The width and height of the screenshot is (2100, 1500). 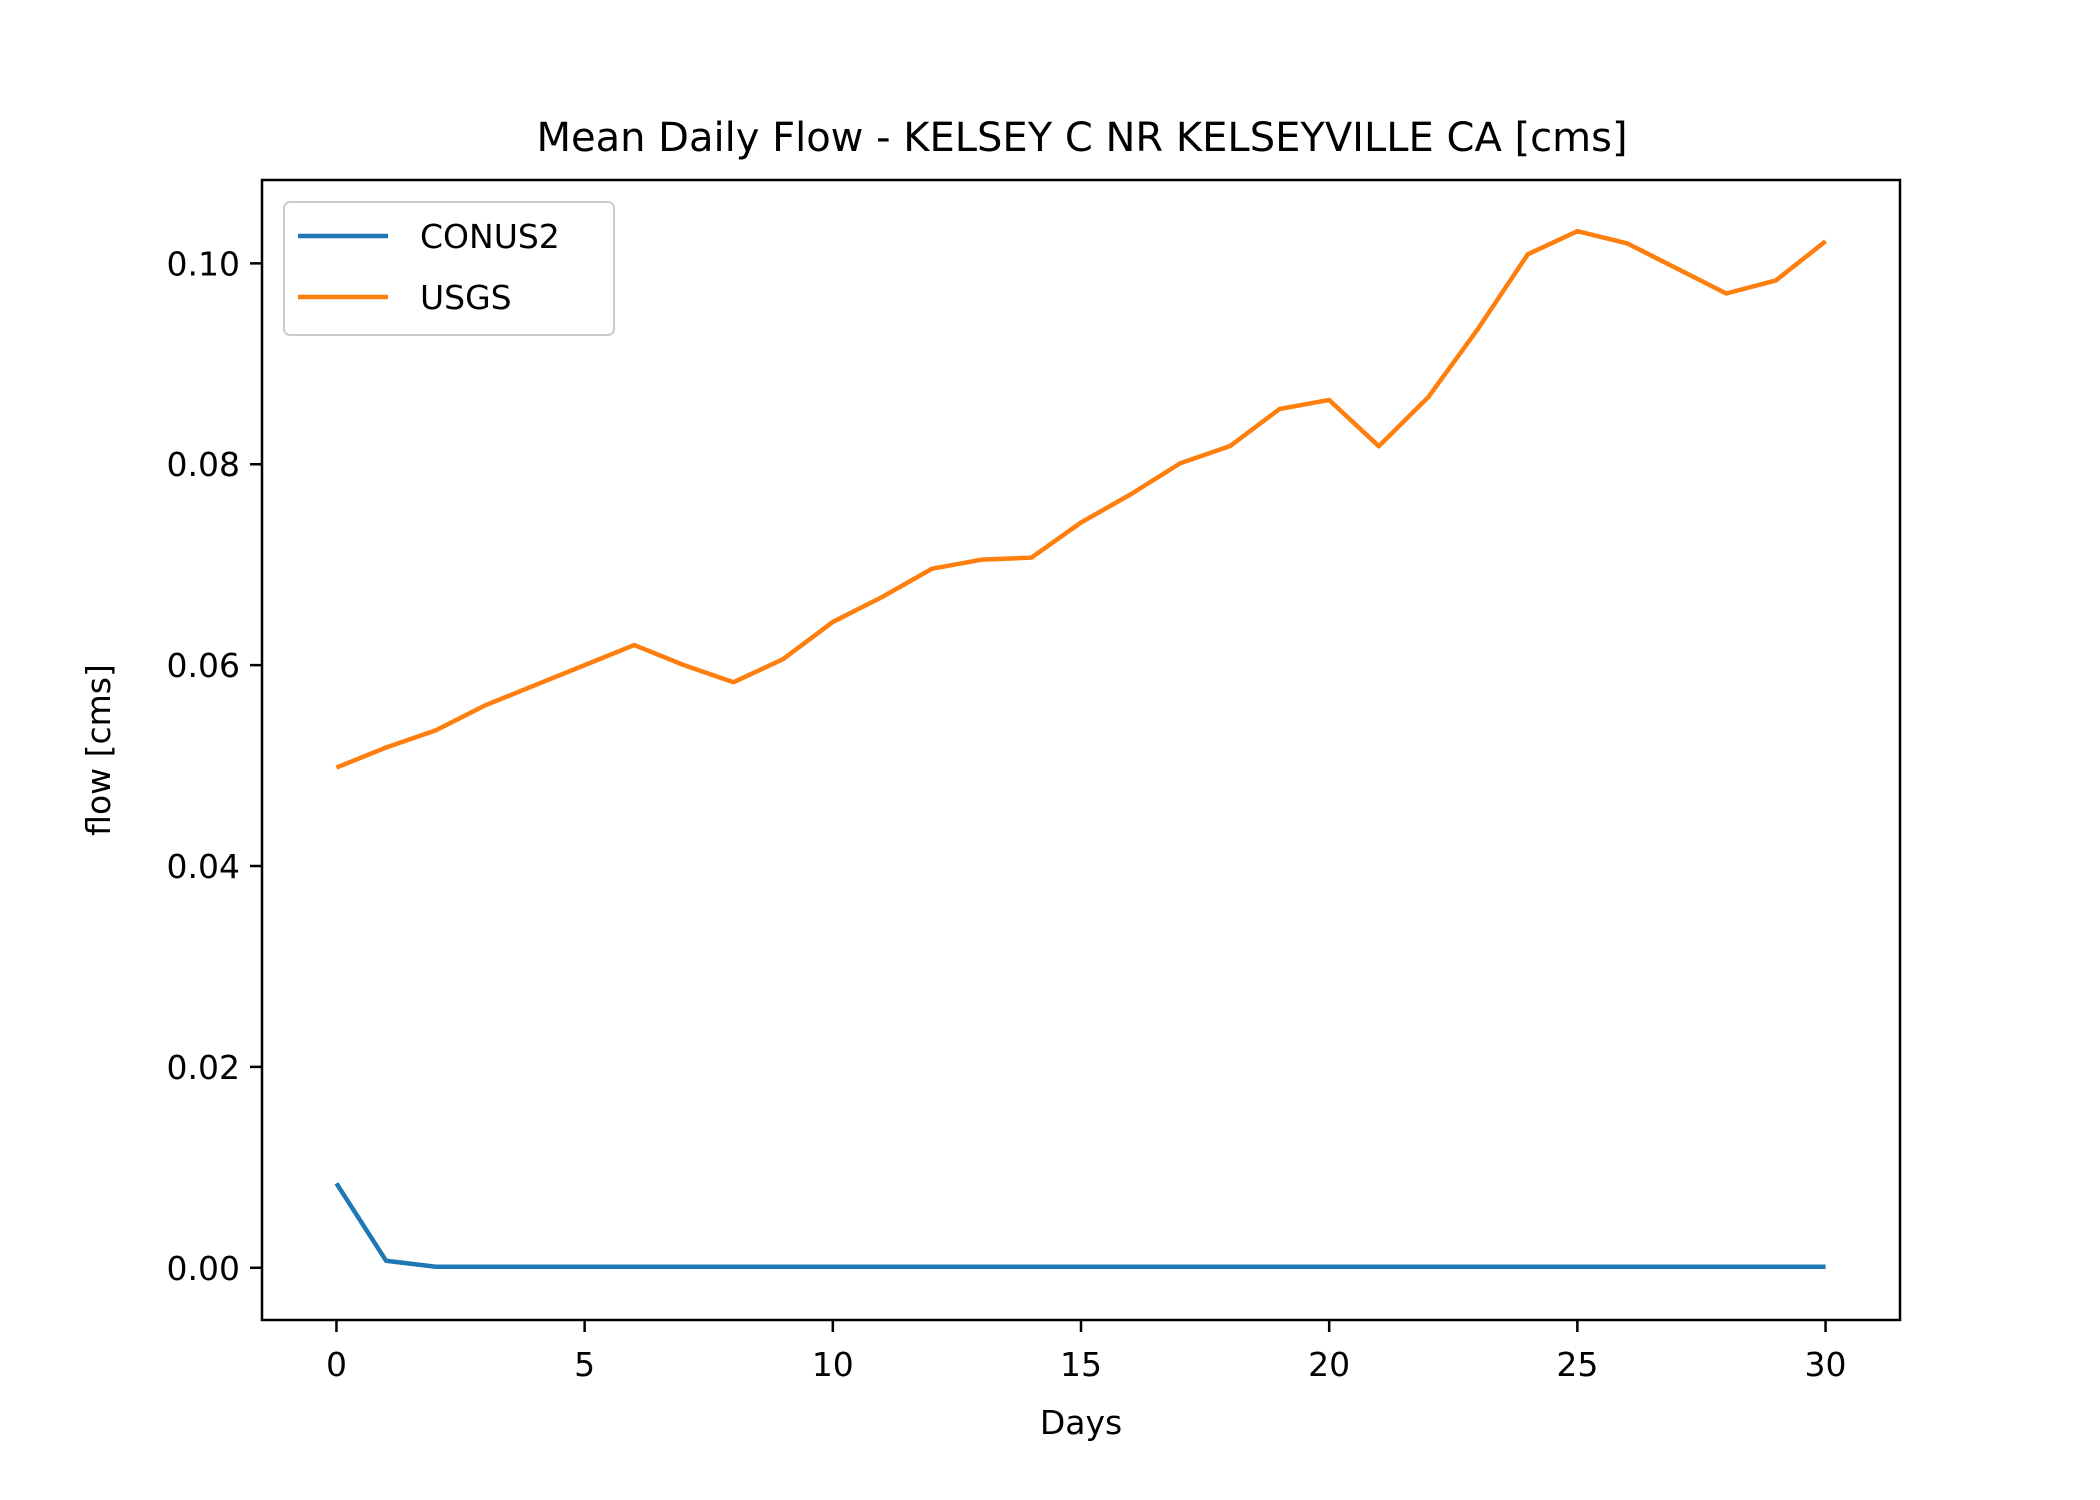 I want to click on x-axis-ticks: 0 5 10 15 20 25 30, so click(x=1086, y=1352).